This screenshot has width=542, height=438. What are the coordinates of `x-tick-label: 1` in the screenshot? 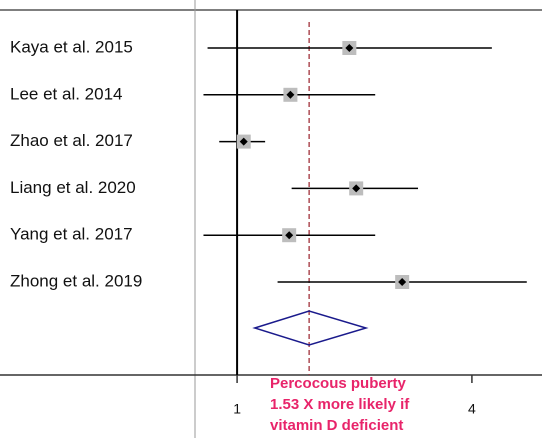 It's located at (237, 409).